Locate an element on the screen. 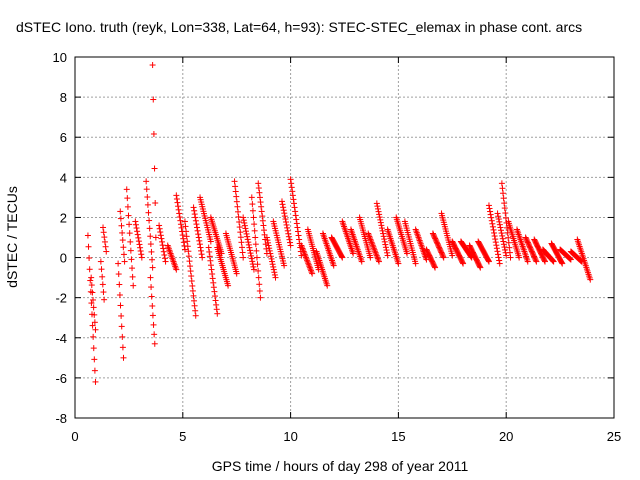 The image size is (640, 480). x-tick-label: 25 is located at coordinates (614, 436).